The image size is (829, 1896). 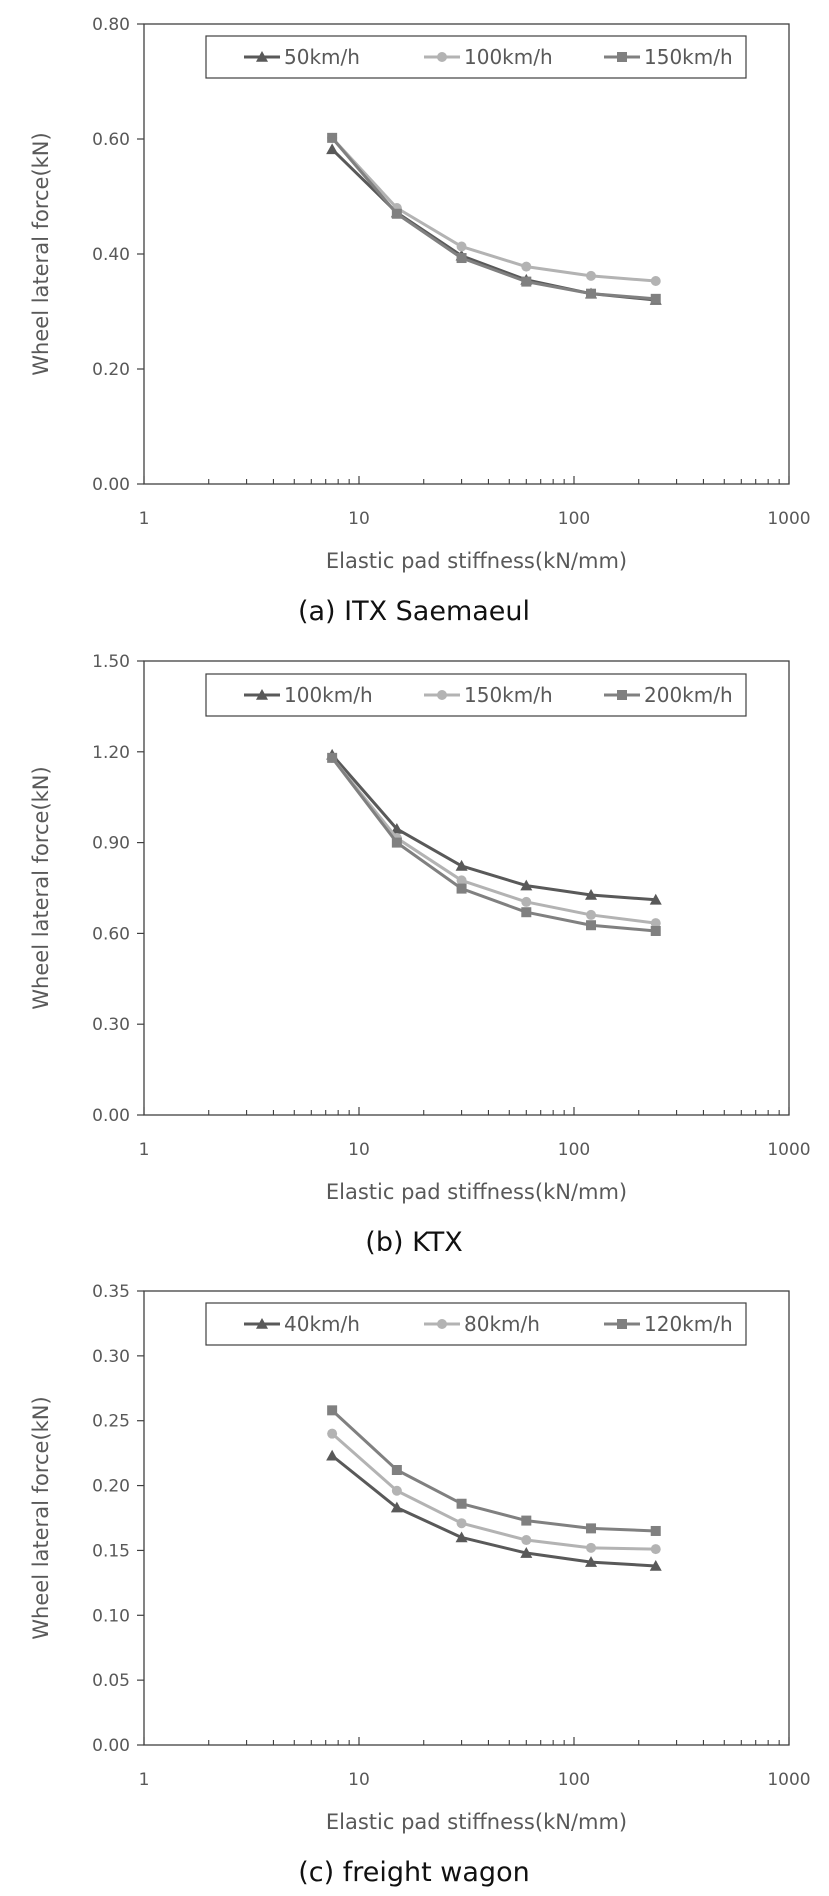 I want to click on y-tick-label: 0.60, so click(x=111, y=140).